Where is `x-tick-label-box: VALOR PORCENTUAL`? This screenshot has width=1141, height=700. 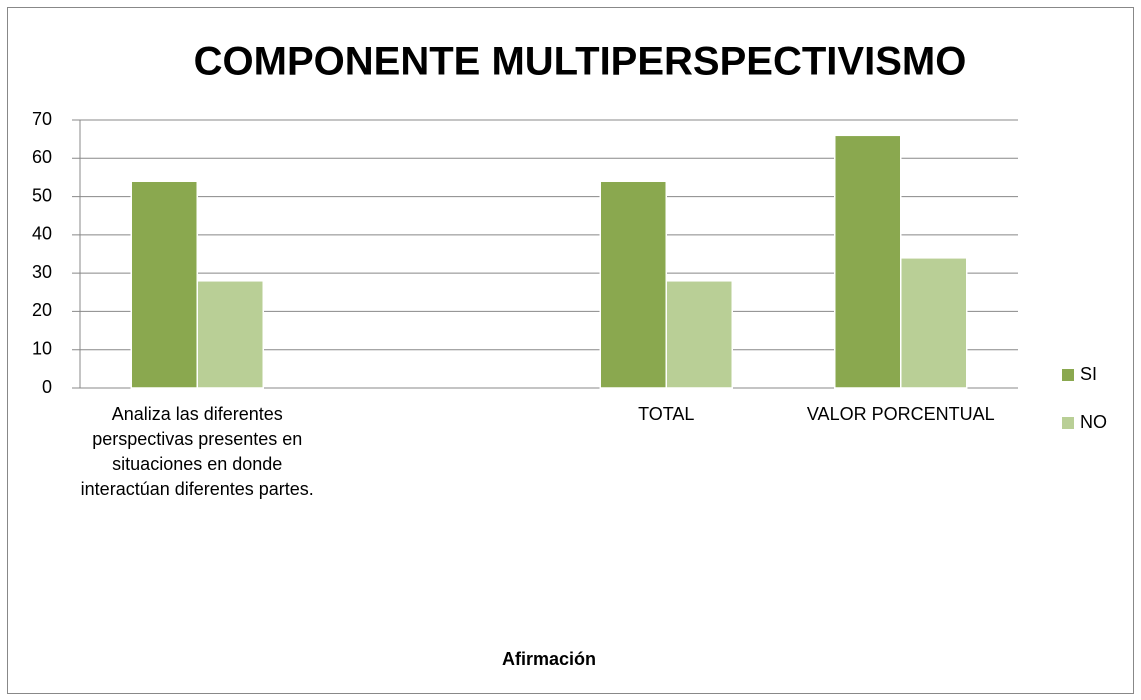 x-tick-label-box: VALOR PORCENTUAL is located at coordinates (900, 414).